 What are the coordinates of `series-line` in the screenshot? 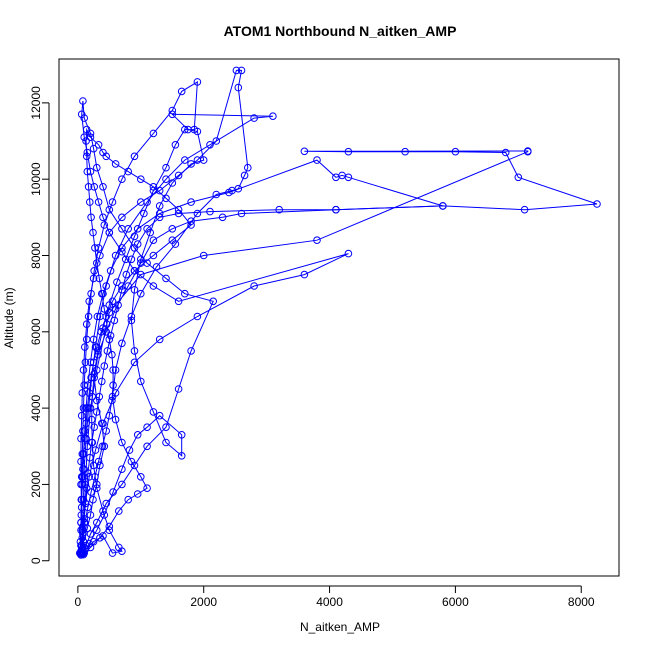 It's located at (135, 340).